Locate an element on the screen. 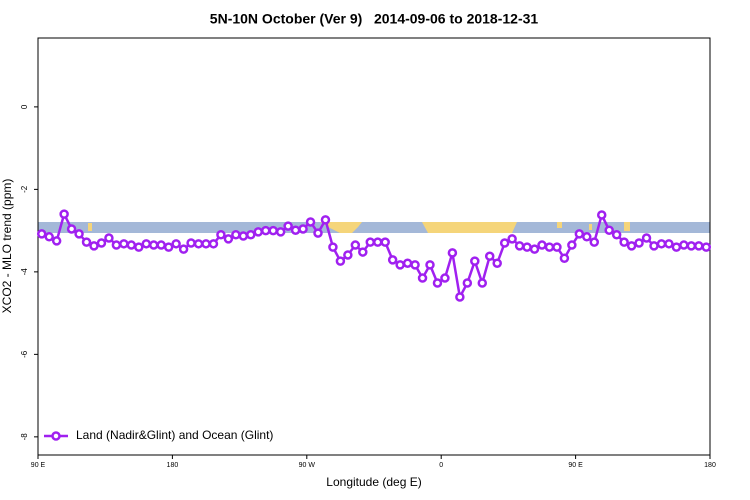 Image resolution: width=750 pixels, height=500 pixels. y-axis-label: XCO2 - MLO trend (ppm) is located at coordinates (7, 246).